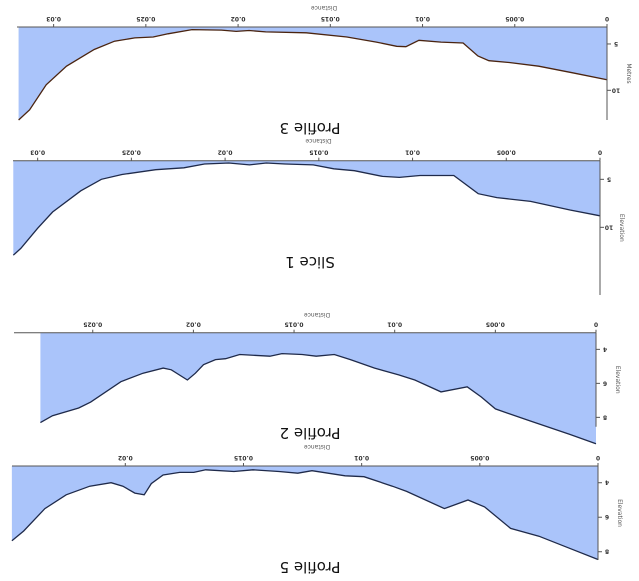 The image size is (639, 581). What do you see at coordinates (310, 262) in the screenshot?
I see `chart-title: Slice 1` at bounding box center [310, 262].